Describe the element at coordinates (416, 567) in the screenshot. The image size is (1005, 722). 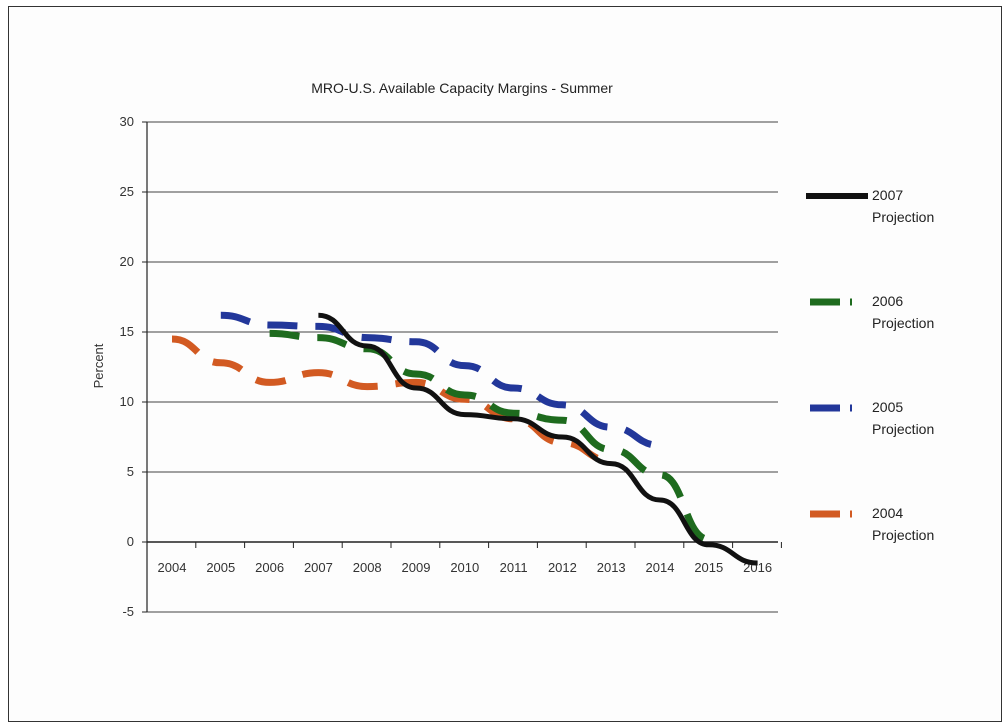
I see `x-tick-label: 2009` at that location.